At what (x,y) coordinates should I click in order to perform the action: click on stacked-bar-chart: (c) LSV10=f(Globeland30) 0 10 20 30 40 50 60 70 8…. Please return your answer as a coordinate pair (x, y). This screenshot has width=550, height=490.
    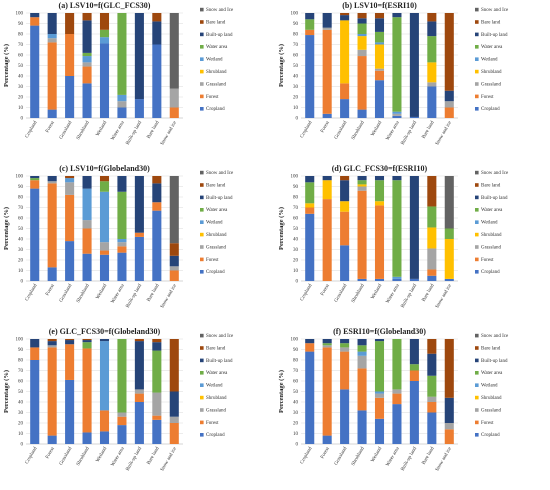
    Looking at the image, I should click on (118, 236).